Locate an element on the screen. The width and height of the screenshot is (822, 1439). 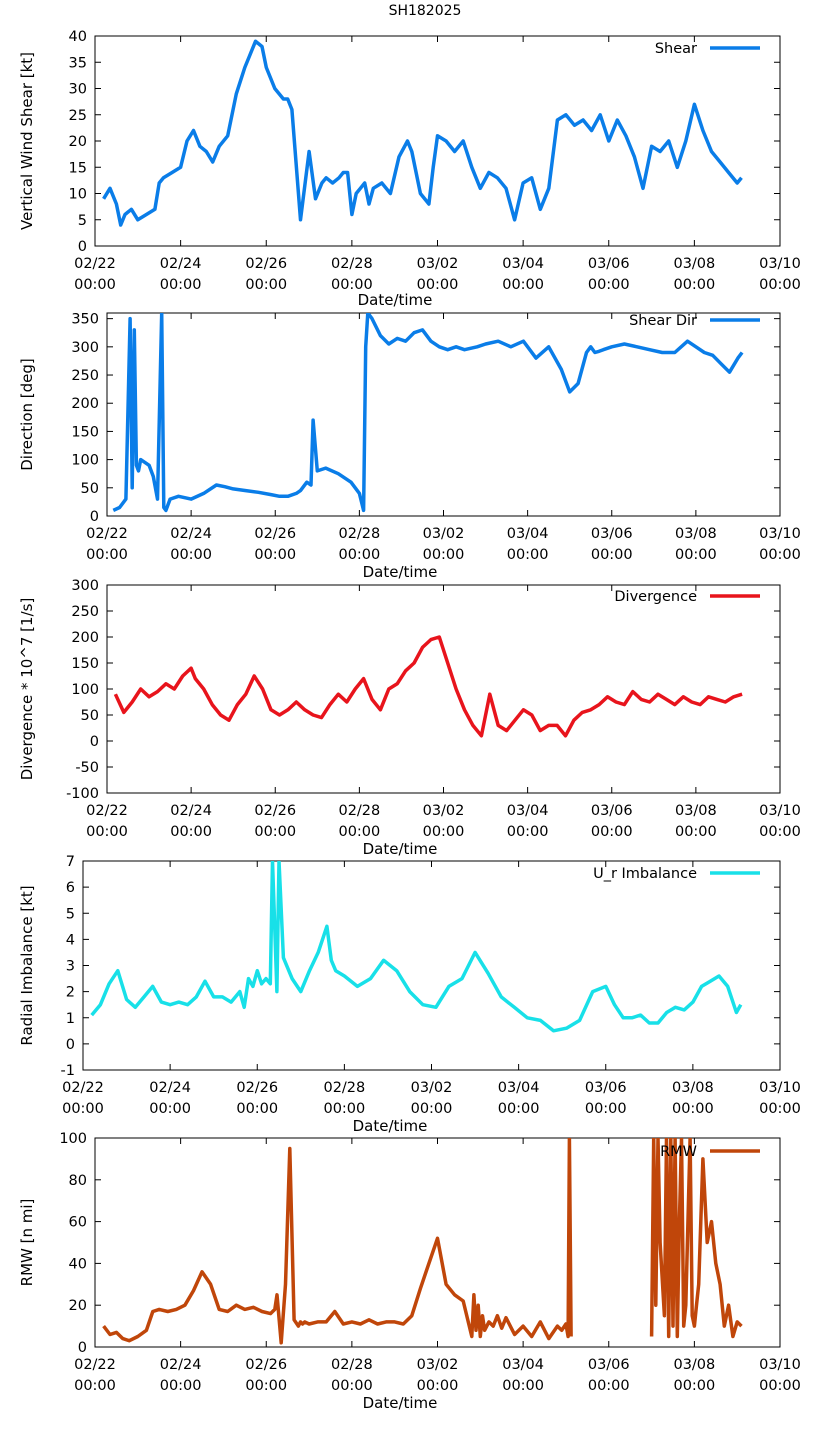
y-tick-label: 15 is located at coordinates (78, 168).